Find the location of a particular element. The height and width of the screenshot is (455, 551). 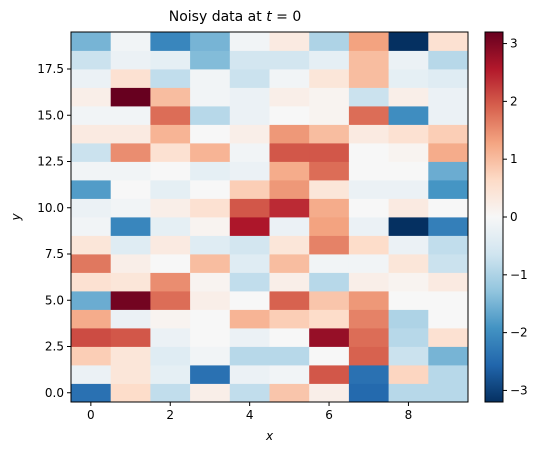

y-axis-label: y is located at coordinates (16, 217).